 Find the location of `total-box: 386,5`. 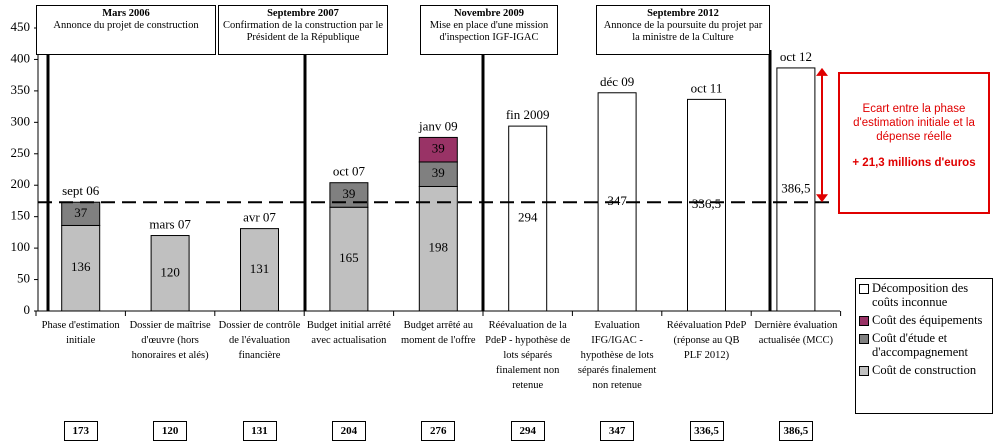

total-box: 386,5 is located at coordinates (795, 431).